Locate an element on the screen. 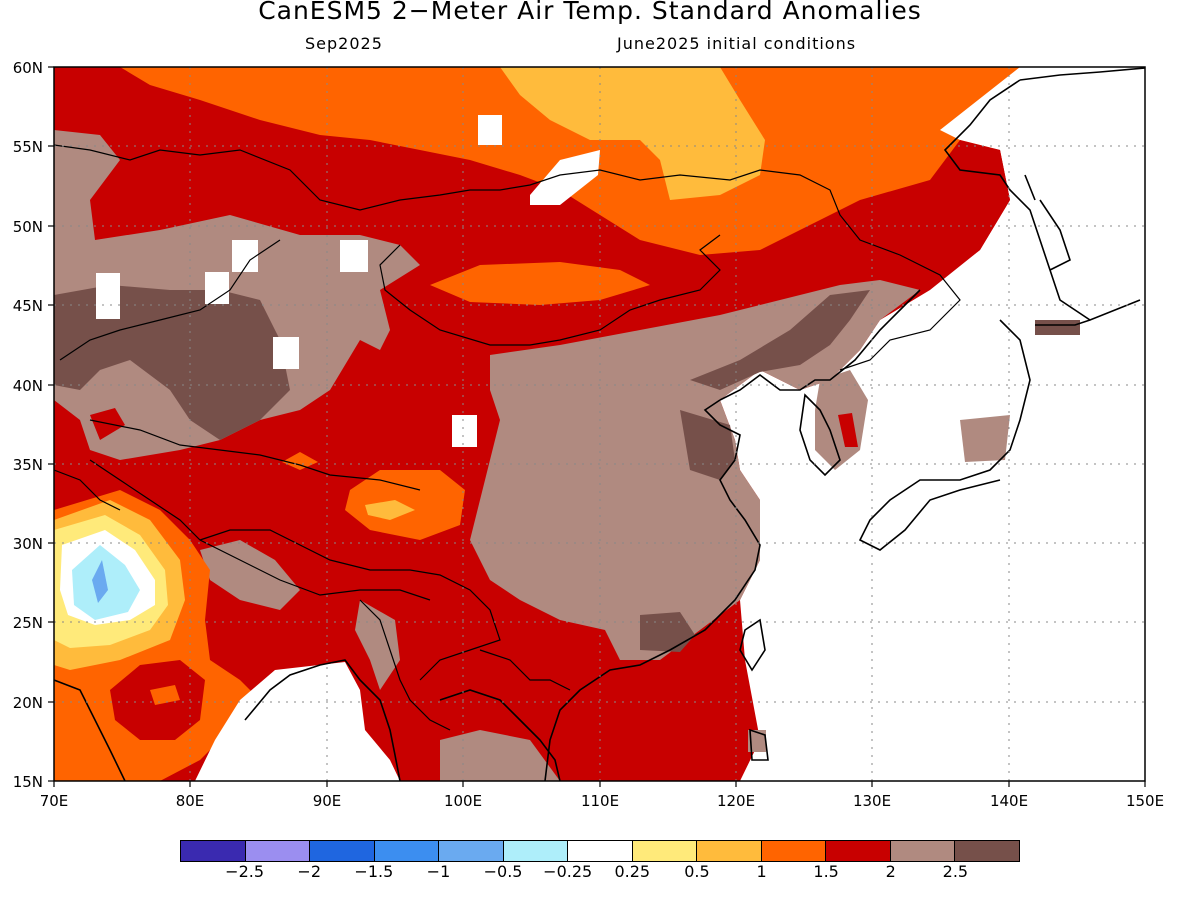 The height and width of the screenshot is (900, 1200). color-legend-label: 1.5 is located at coordinates (826, 871).